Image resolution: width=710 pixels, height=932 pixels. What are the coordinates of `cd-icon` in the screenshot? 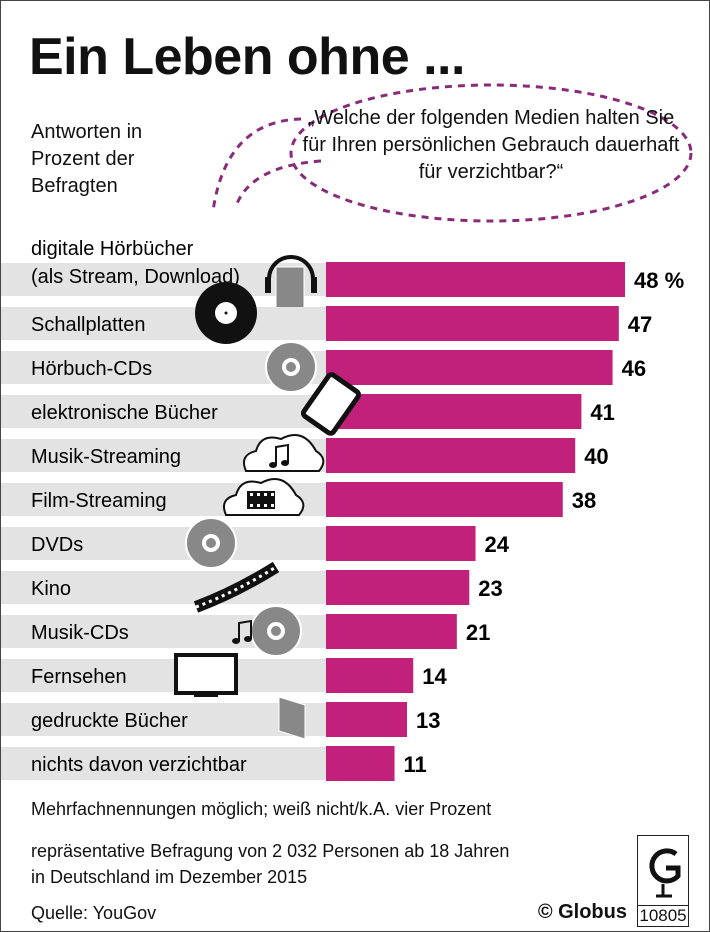 It's located at (291, 367).